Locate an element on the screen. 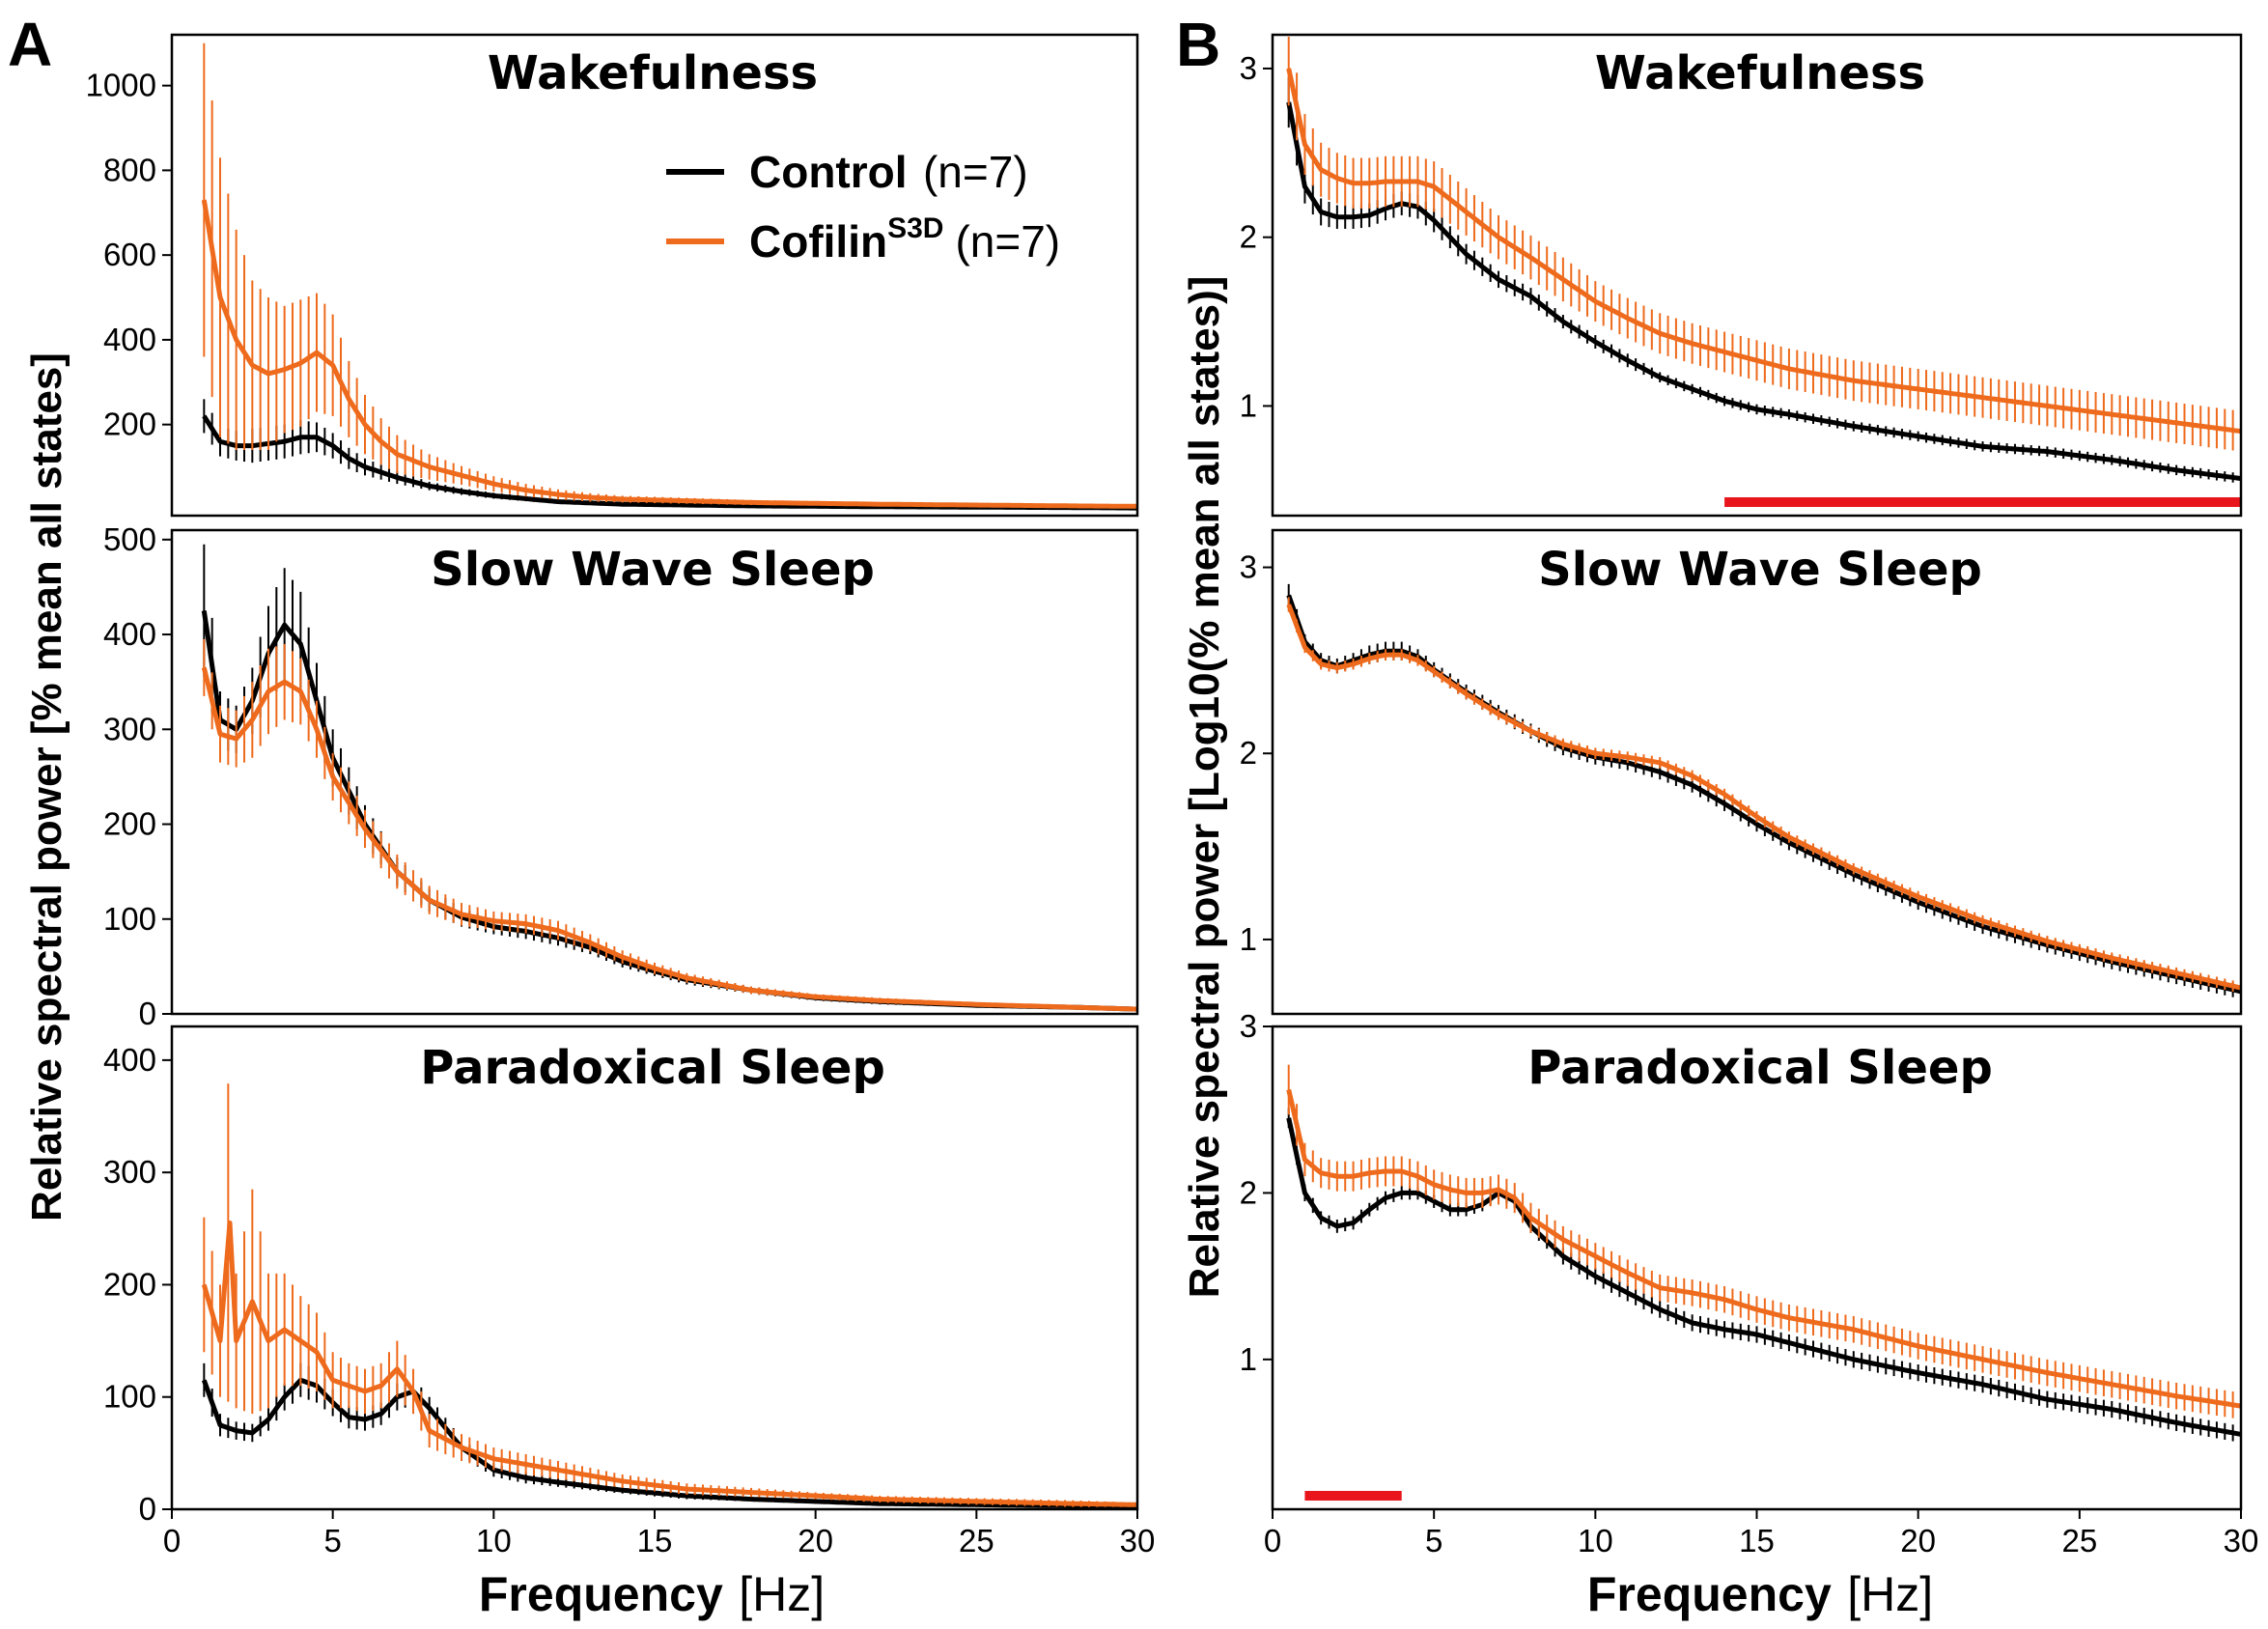 The height and width of the screenshot is (1629, 2268). x-tick-label-b-ps-5: 25 is located at coordinates (2079, 1541).